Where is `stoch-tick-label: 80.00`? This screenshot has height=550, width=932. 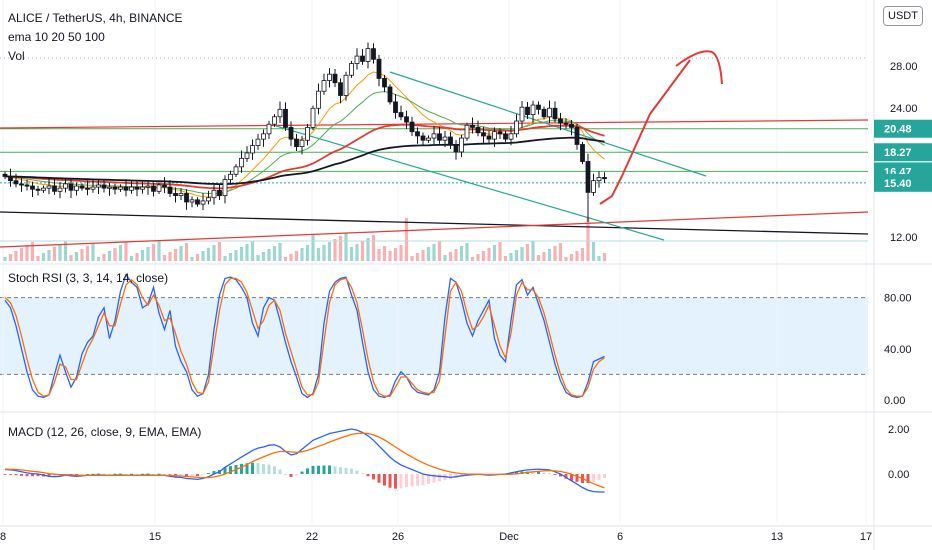 stoch-tick-label: 80.00 is located at coordinates (898, 299).